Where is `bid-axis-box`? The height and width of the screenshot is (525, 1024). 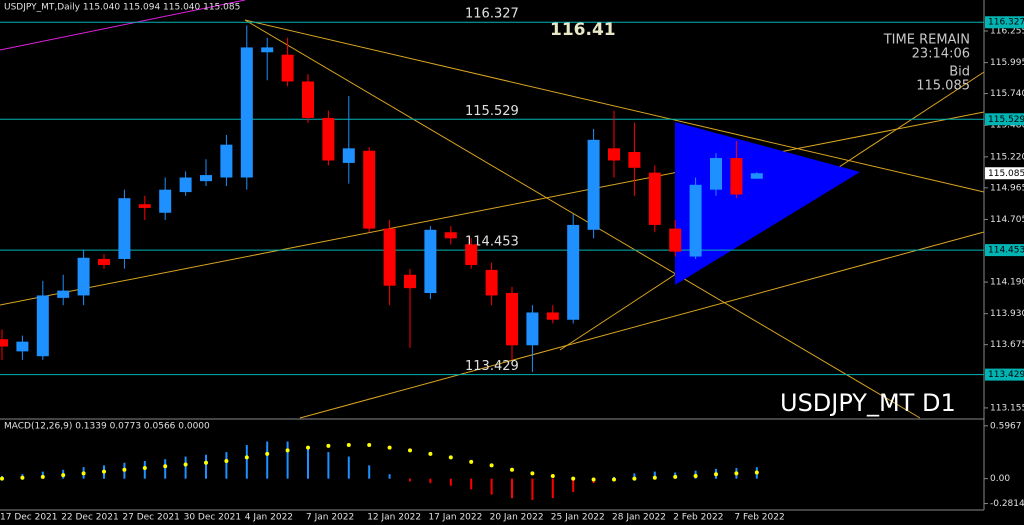
bid-axis-box is located at coordinates (1004, 173).